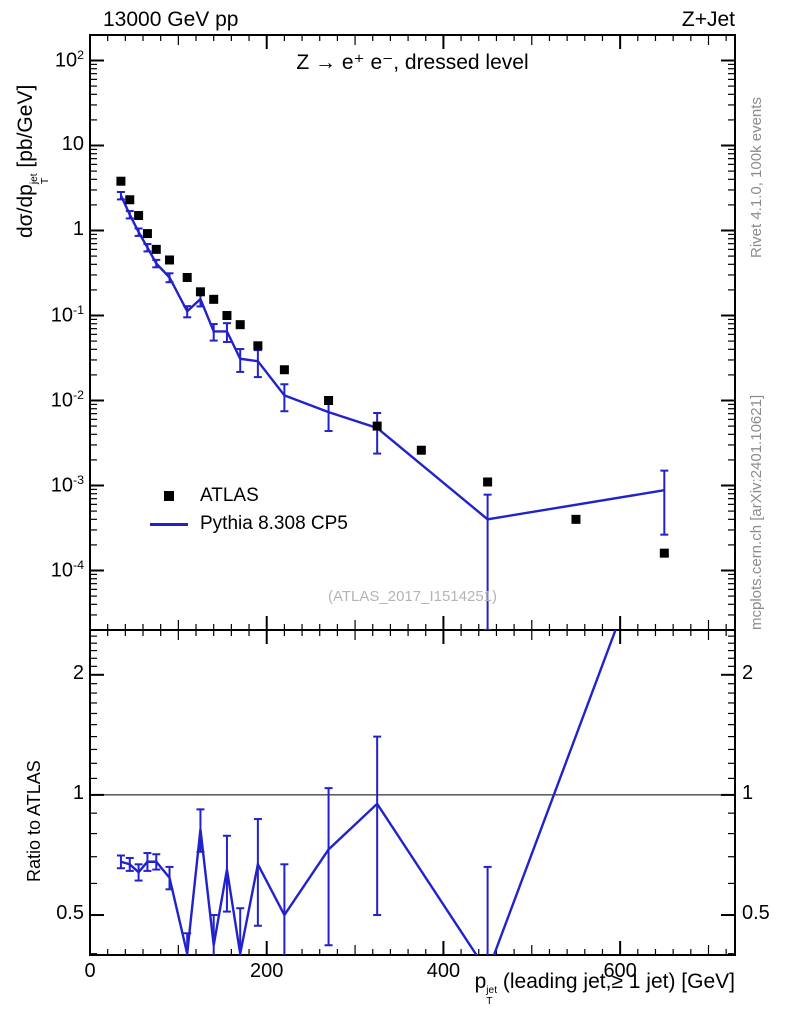 This screenshot has width=786, height=1024. What do you see at coordinates (756, 177) in the screenshot?
I see `rivet-version-label: Rivet 4.1.0, 100k events` at bounding box center [756, 177].